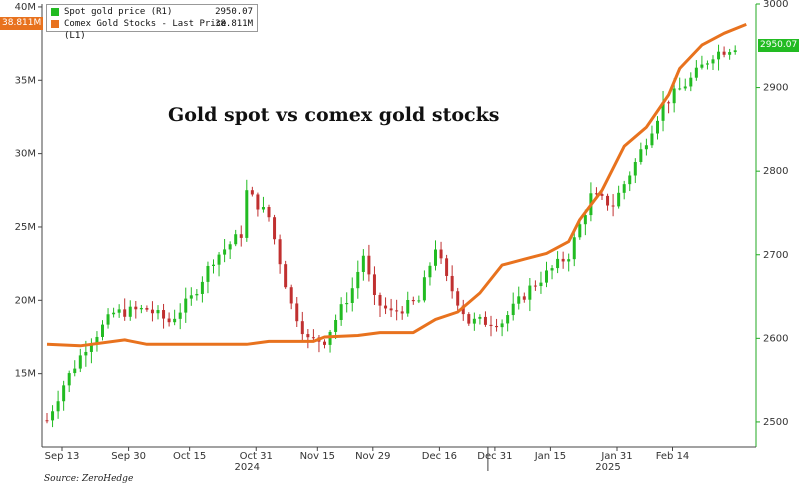  I want to click on last-value-tag-stocks: 38.811M, so click(22, 24).